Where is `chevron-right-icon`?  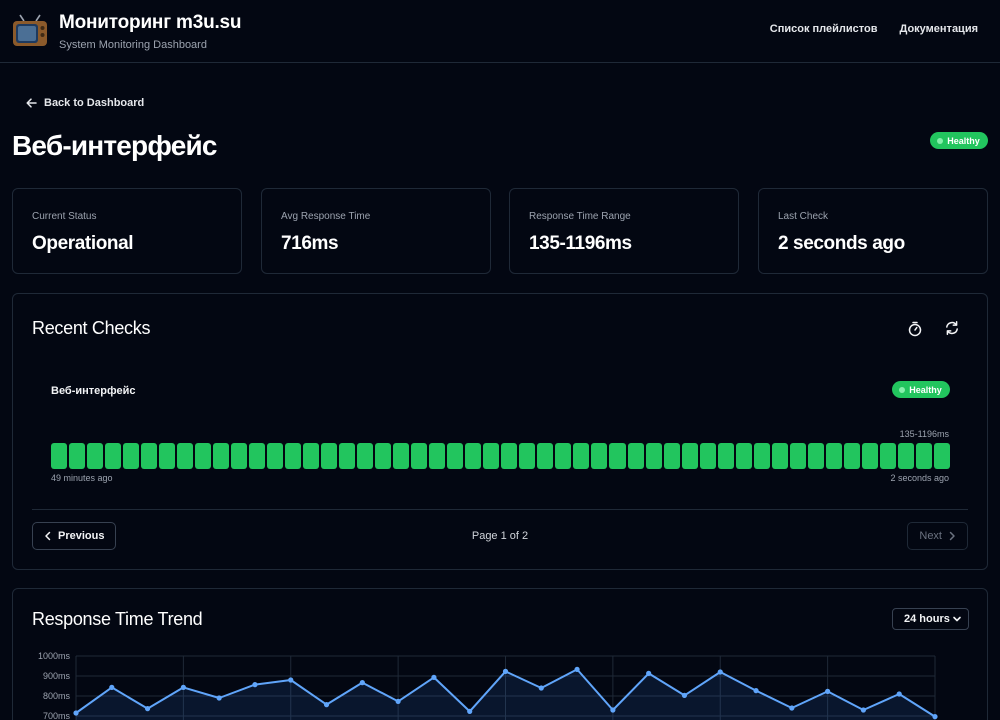
chevron-right-icon is located at coordinates (952, 536).